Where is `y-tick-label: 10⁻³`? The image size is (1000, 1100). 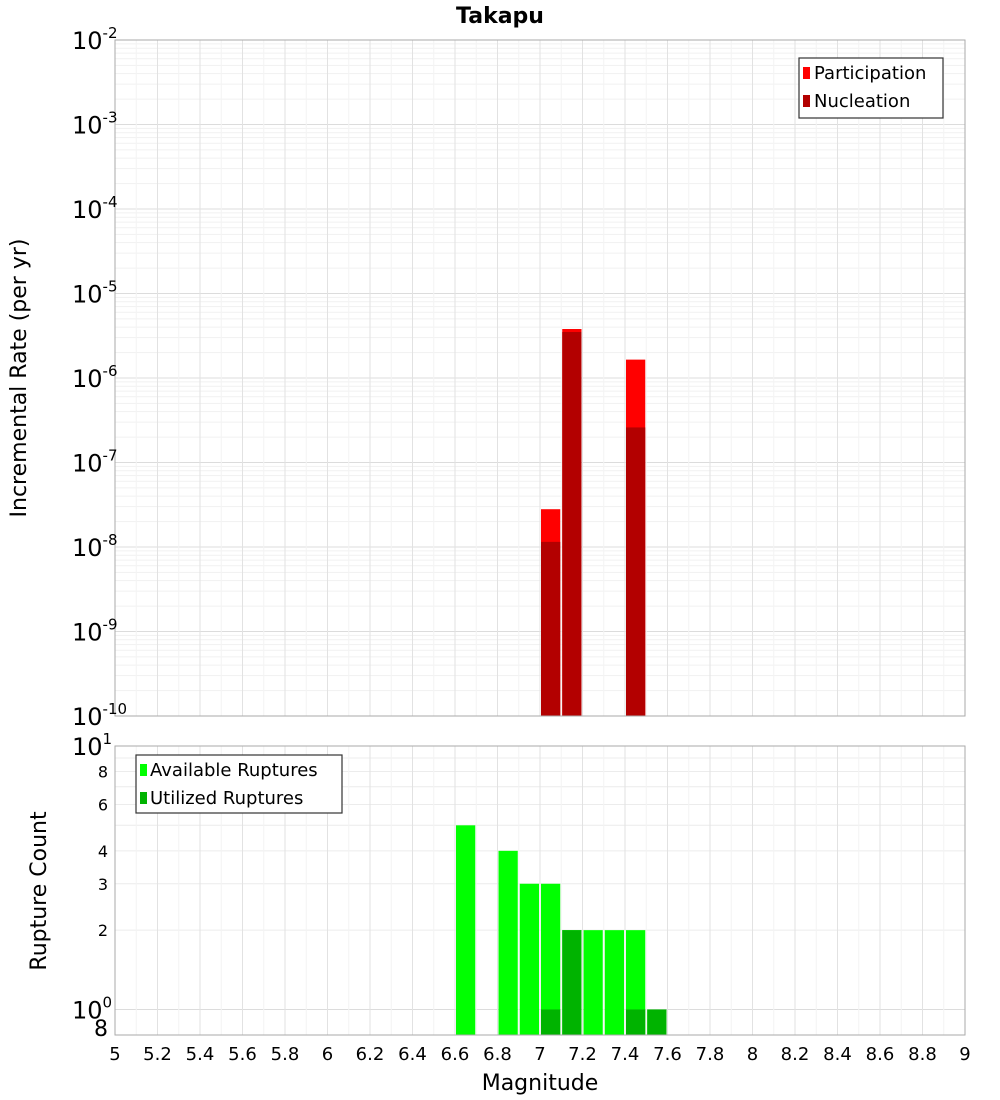
y-tick-label: 10⁻³ is located at coordinates (95, 124).